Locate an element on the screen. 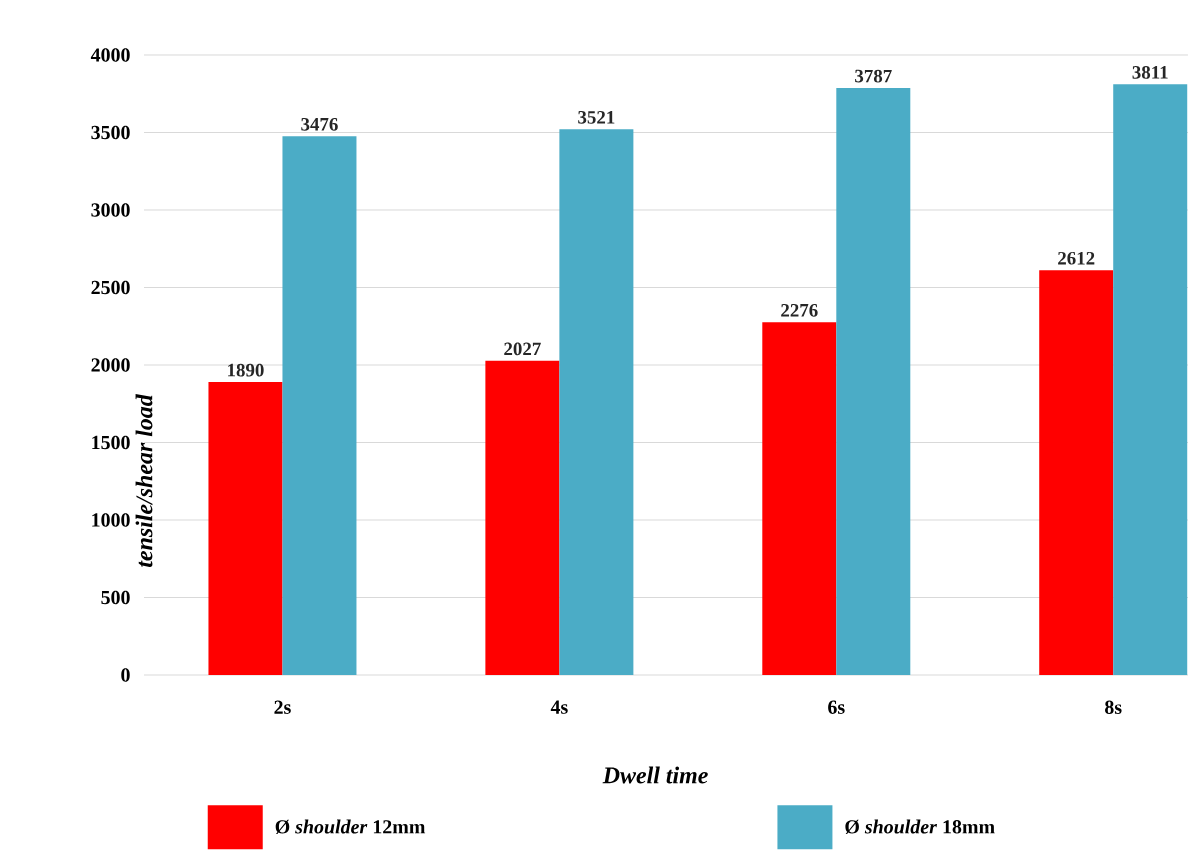  y-tick-label: 0 is located at coordinates (125, 675).